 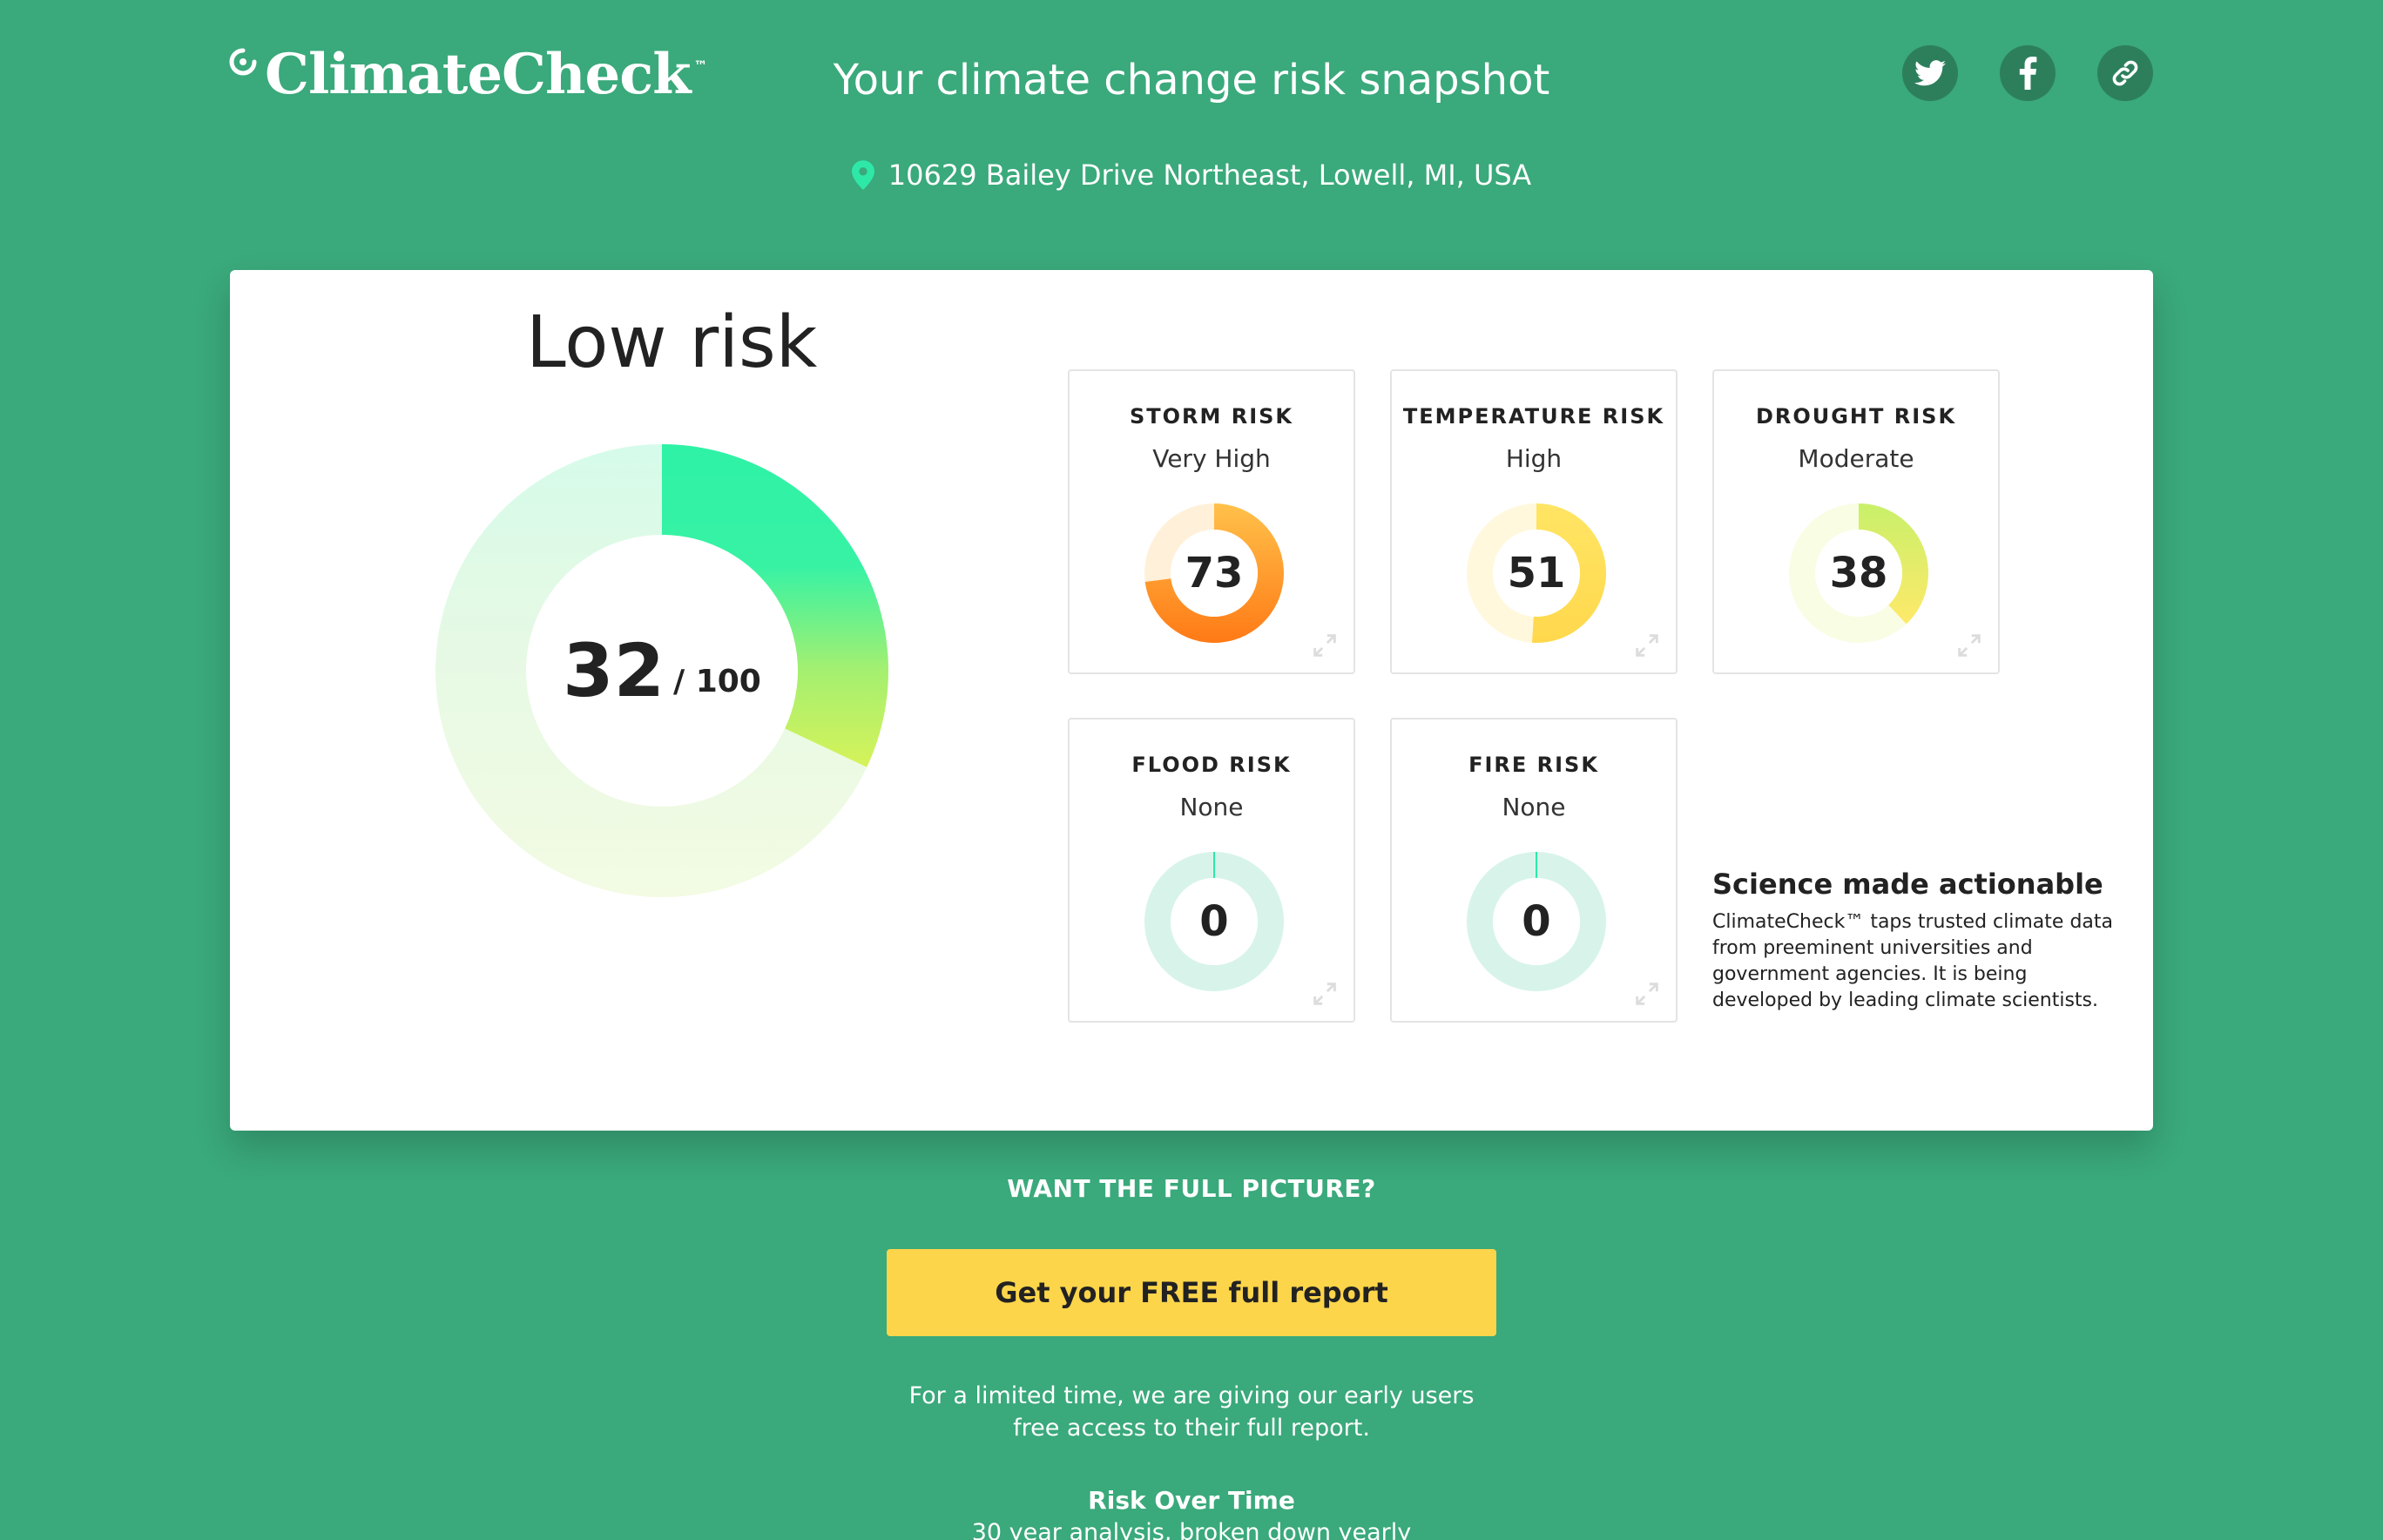 What do you see at coordinates (717, 681) in the screenshot?
I see `overall-score-max: / 100` at bounding box center [717, 681].